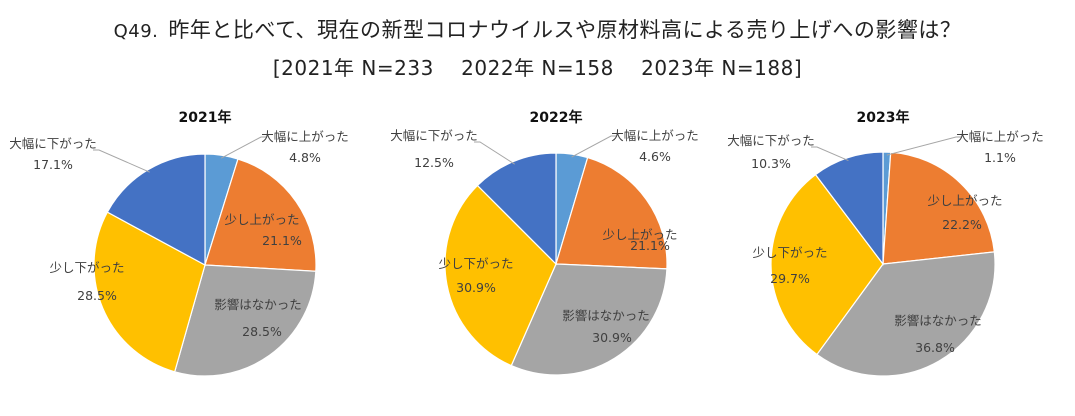  What do you see at coordinates (53, 143) in the screenshot?
I see `slice-label-1-5: 大幅に下がった` at bounding box center [53, 143].